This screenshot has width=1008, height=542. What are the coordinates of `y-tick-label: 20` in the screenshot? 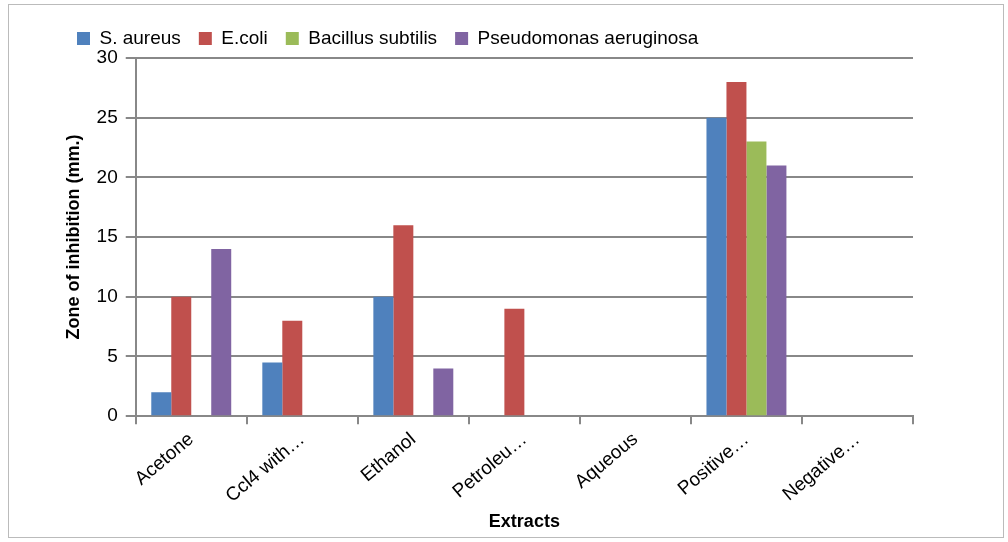 It's located at (107, 176).